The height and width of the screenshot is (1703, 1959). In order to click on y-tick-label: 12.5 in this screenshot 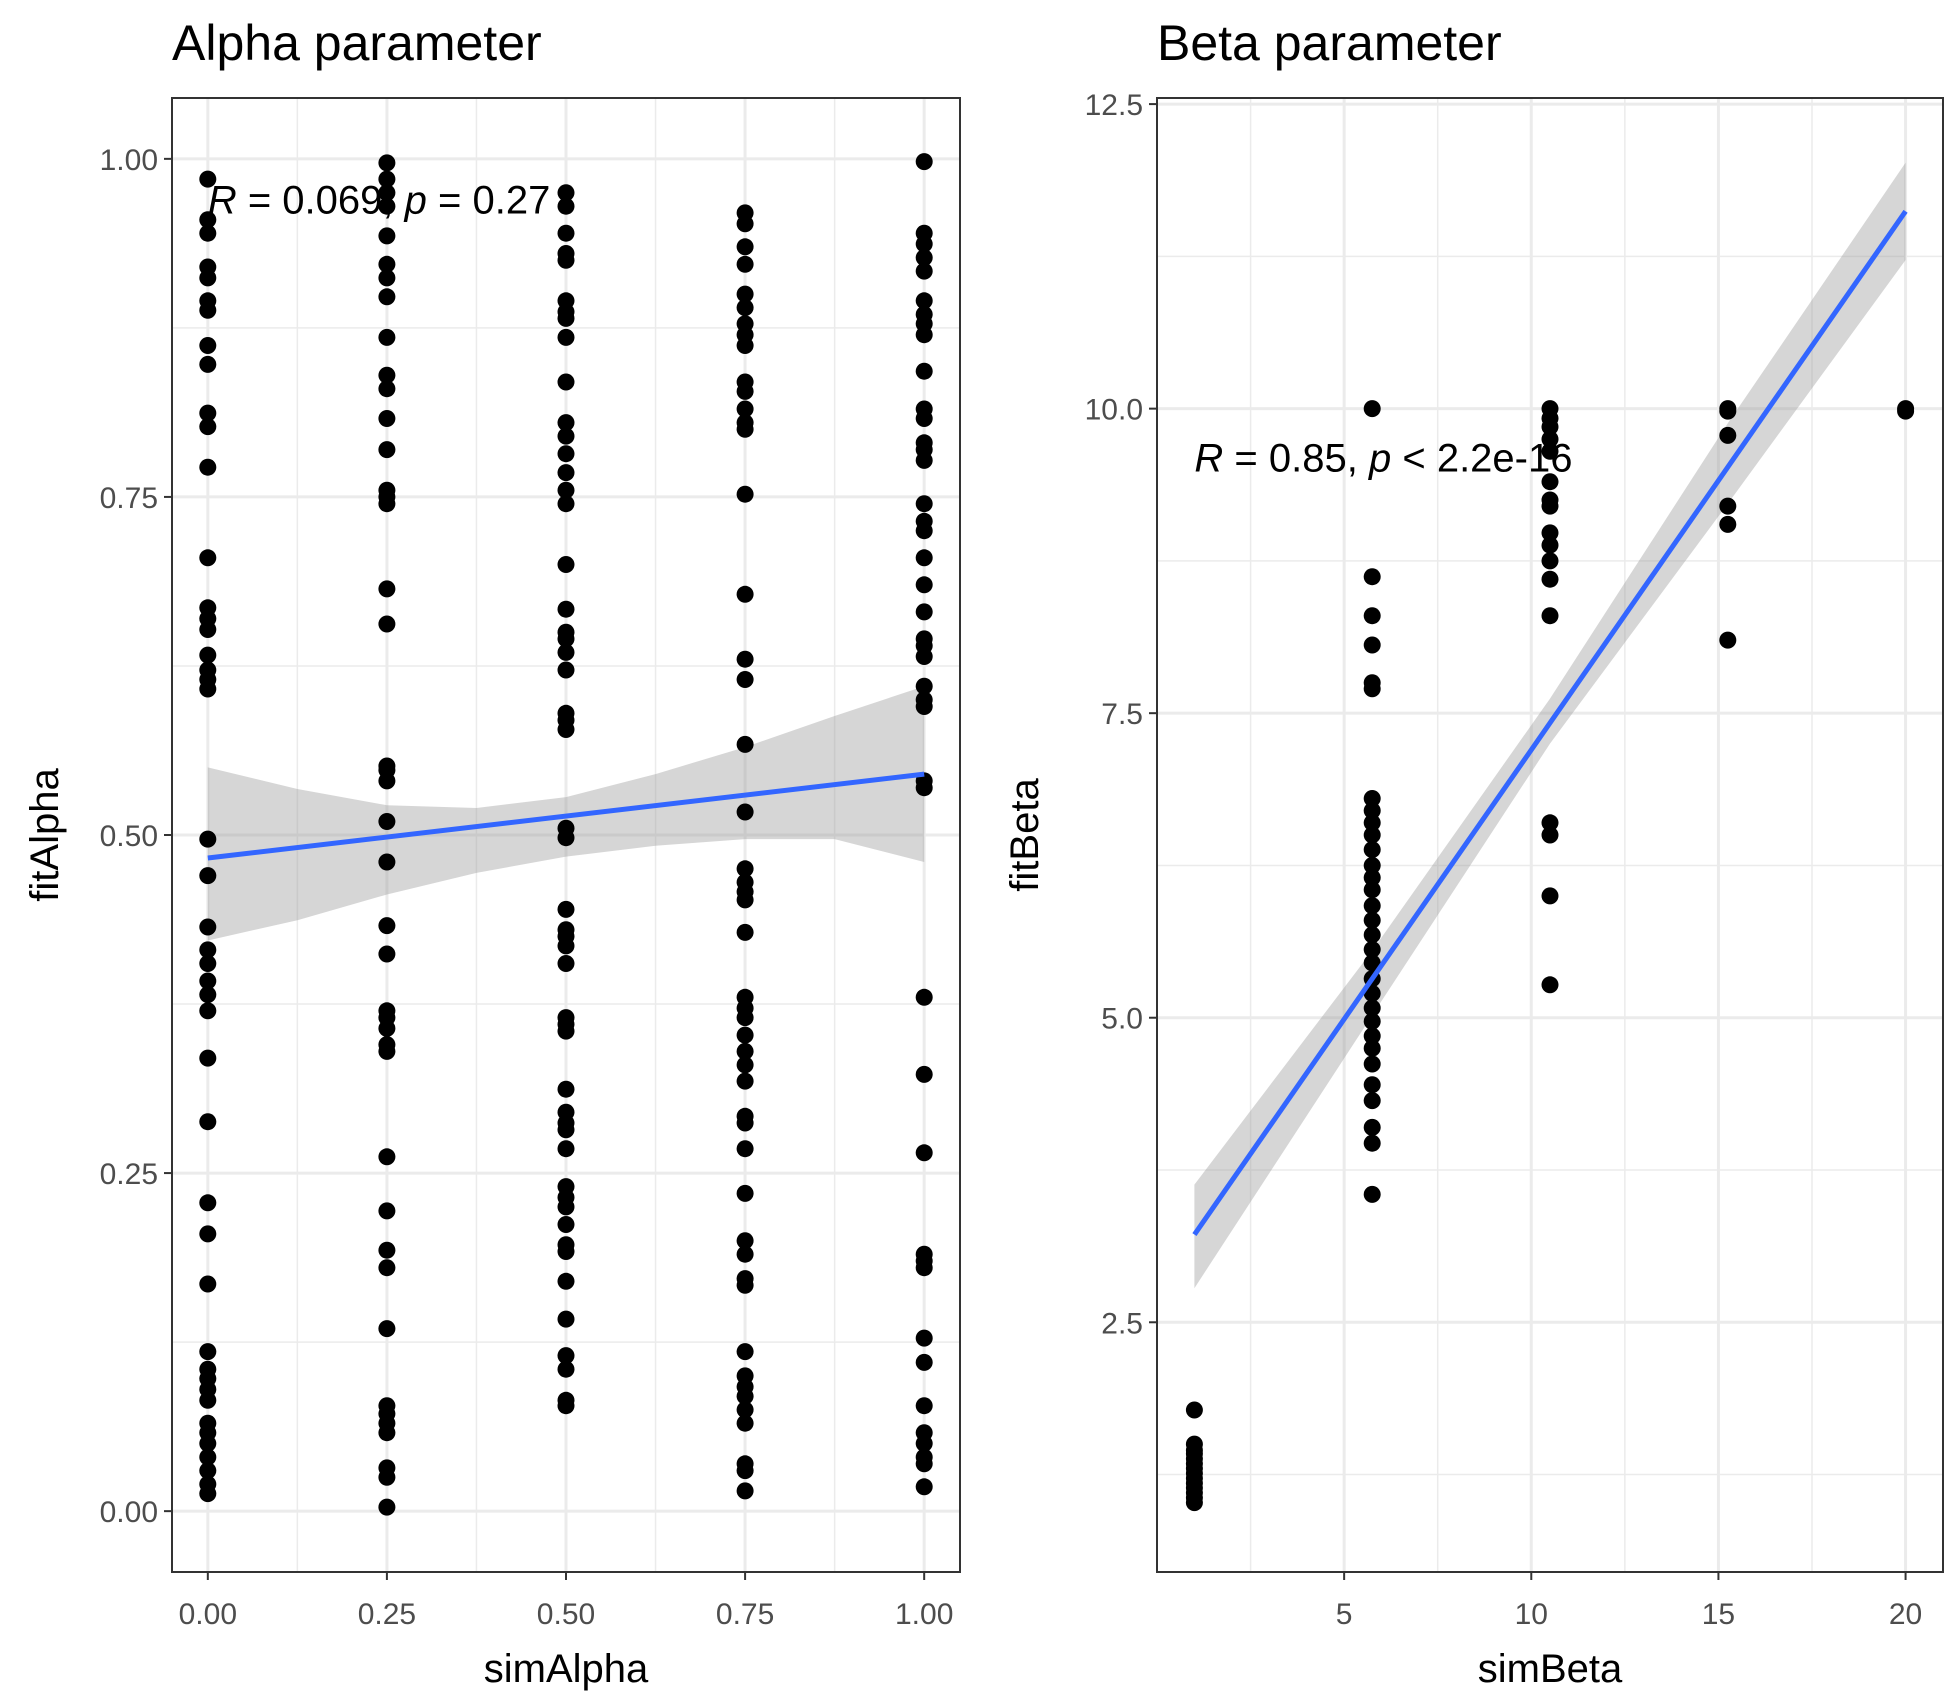, I will do `click(1114, 105)`.